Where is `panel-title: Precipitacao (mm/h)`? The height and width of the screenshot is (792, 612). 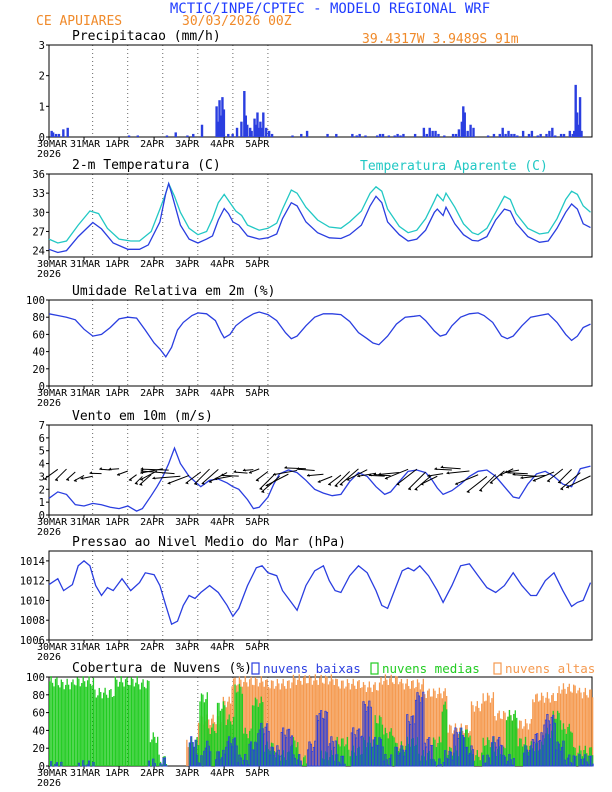
panel-title: Precipitacao (mm/h) is located at coordinates (146, 36).